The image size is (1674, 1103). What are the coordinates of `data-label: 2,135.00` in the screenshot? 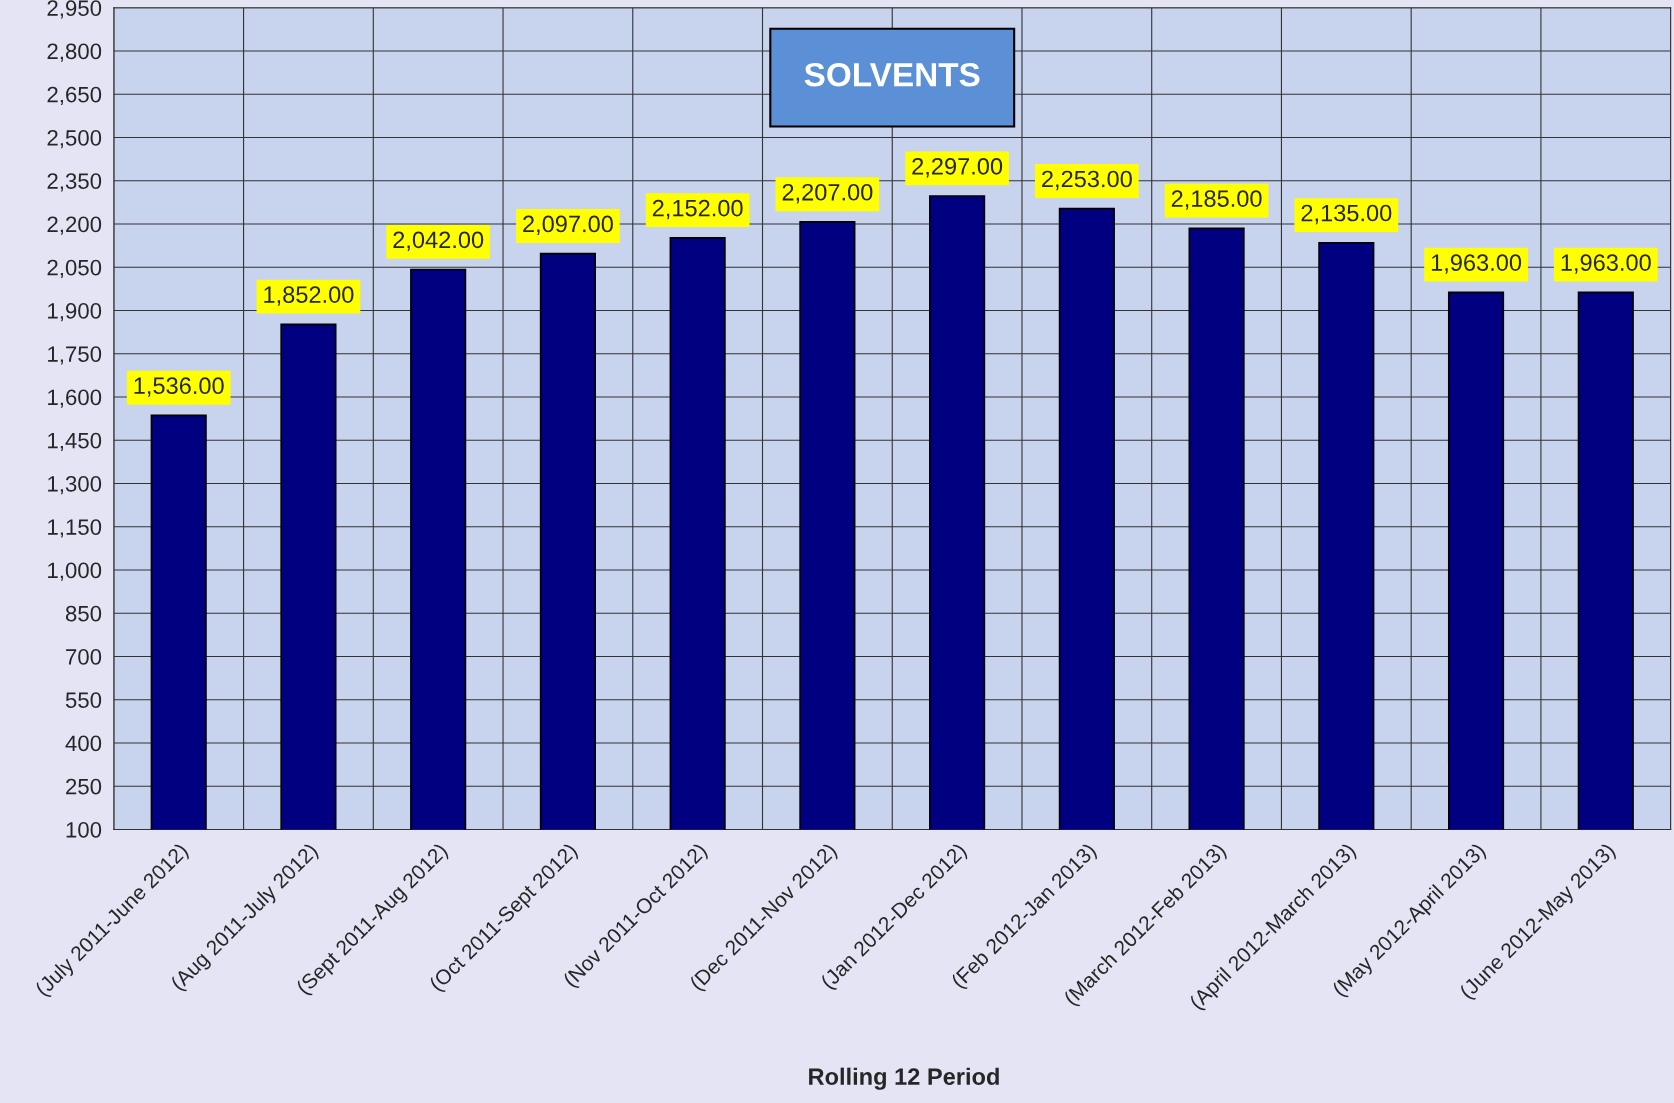 It's located at (1346, 214).